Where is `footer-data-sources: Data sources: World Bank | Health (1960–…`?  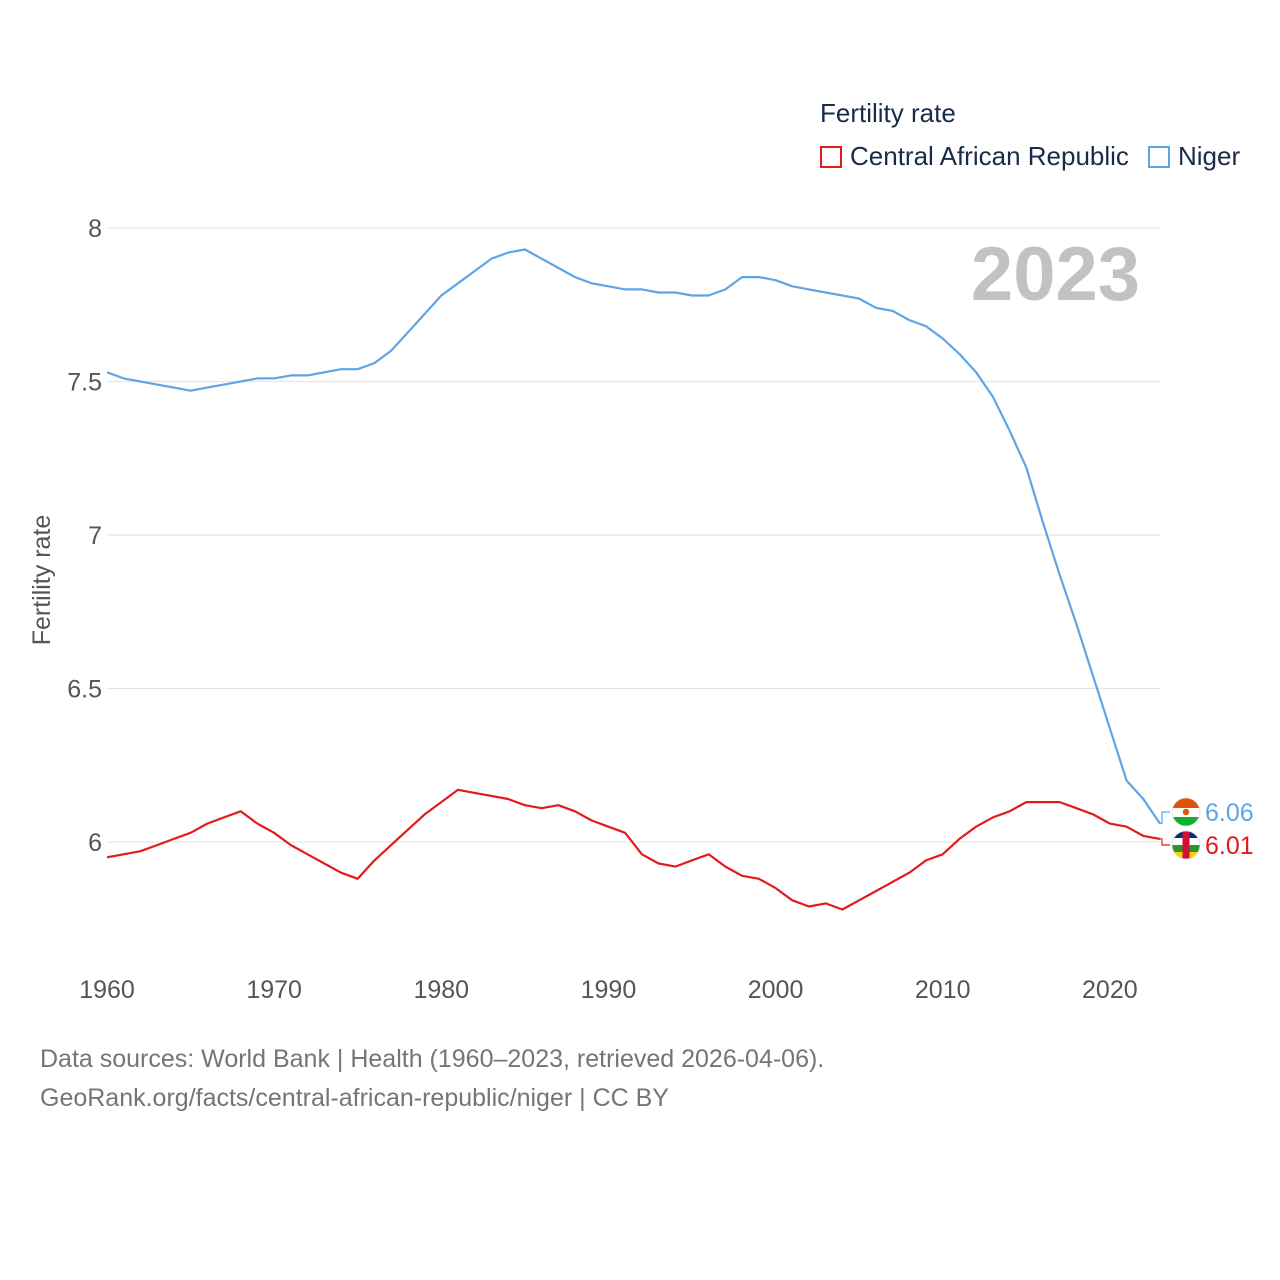 footer-data-sources: Data sources: World Bank | Health (1960–… is located at coordinates (432, 1059).